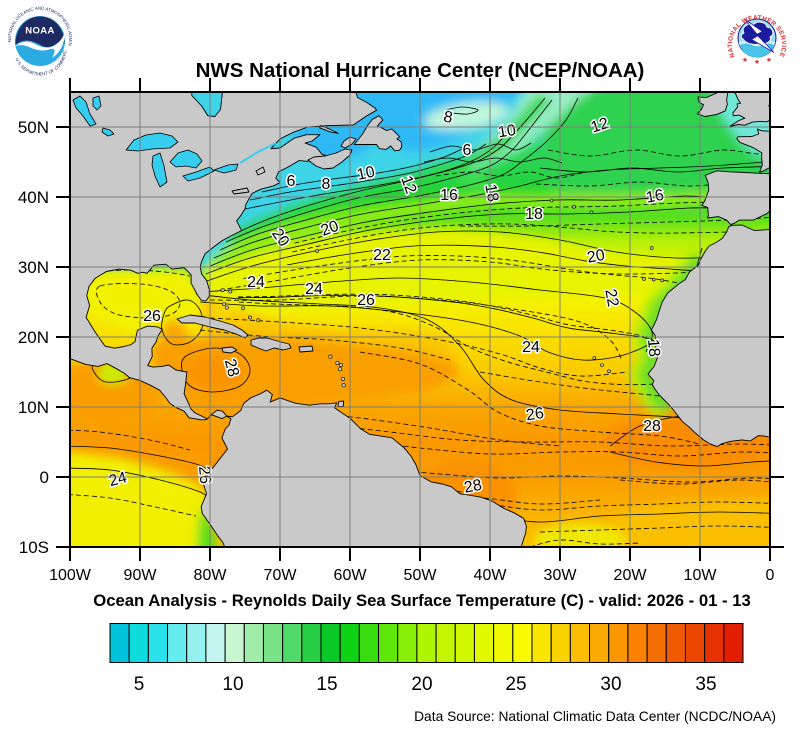 The width and height of the screenshot is (800, 742). What do you see at coordinates (515, 684) in the screenshot?
I see `svg-text: 25` at bounding box center [515, 684].